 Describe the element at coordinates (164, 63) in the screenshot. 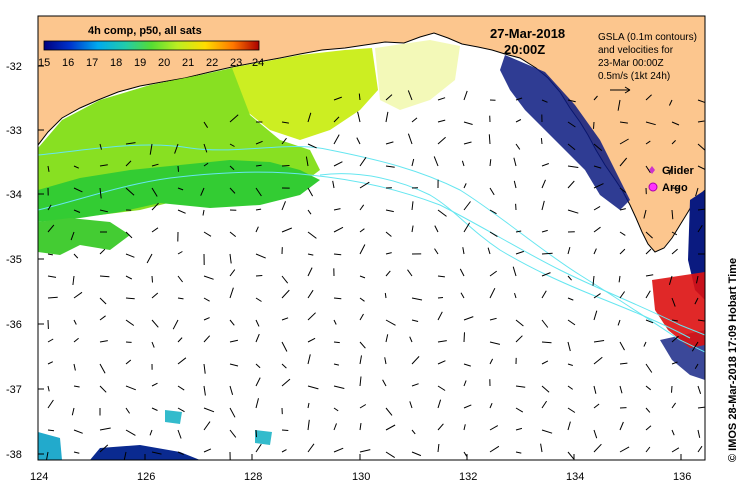

I see `colorbar-tick: 20` at that location.